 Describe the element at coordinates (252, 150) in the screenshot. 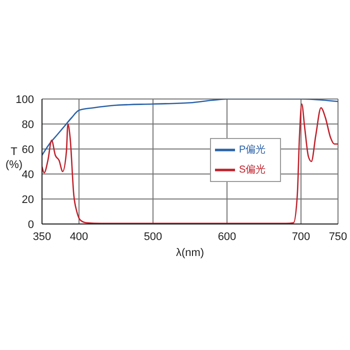

I see `legend-label: P偏光` at that location.